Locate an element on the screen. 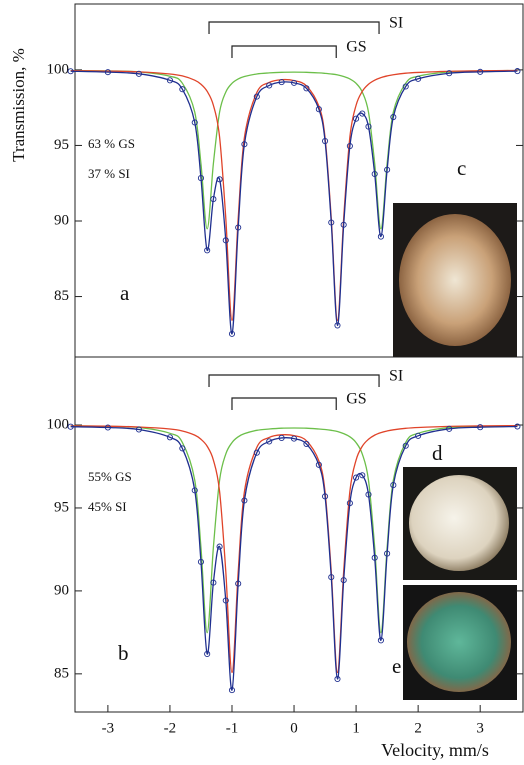  phase-fraction: 55% GS is located at coordinates (110, 476).